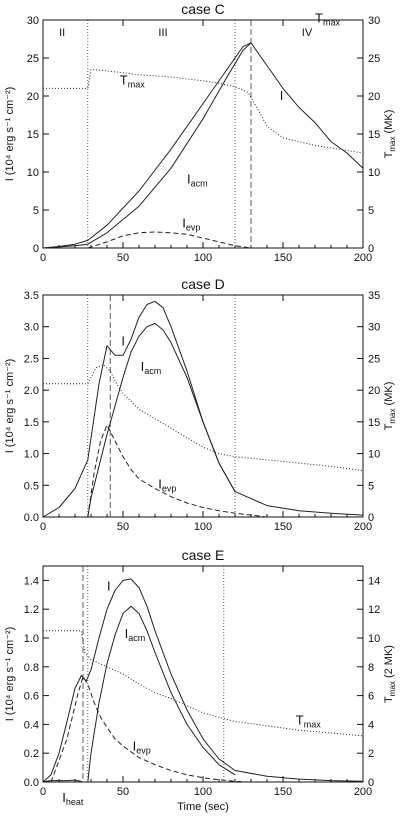 The height and width of the screenshot is (824, 400). What do you see at coordinates (33, 173) in the screenshot?
I see `y-tick-label: 10` at bounding box center [33, 173].